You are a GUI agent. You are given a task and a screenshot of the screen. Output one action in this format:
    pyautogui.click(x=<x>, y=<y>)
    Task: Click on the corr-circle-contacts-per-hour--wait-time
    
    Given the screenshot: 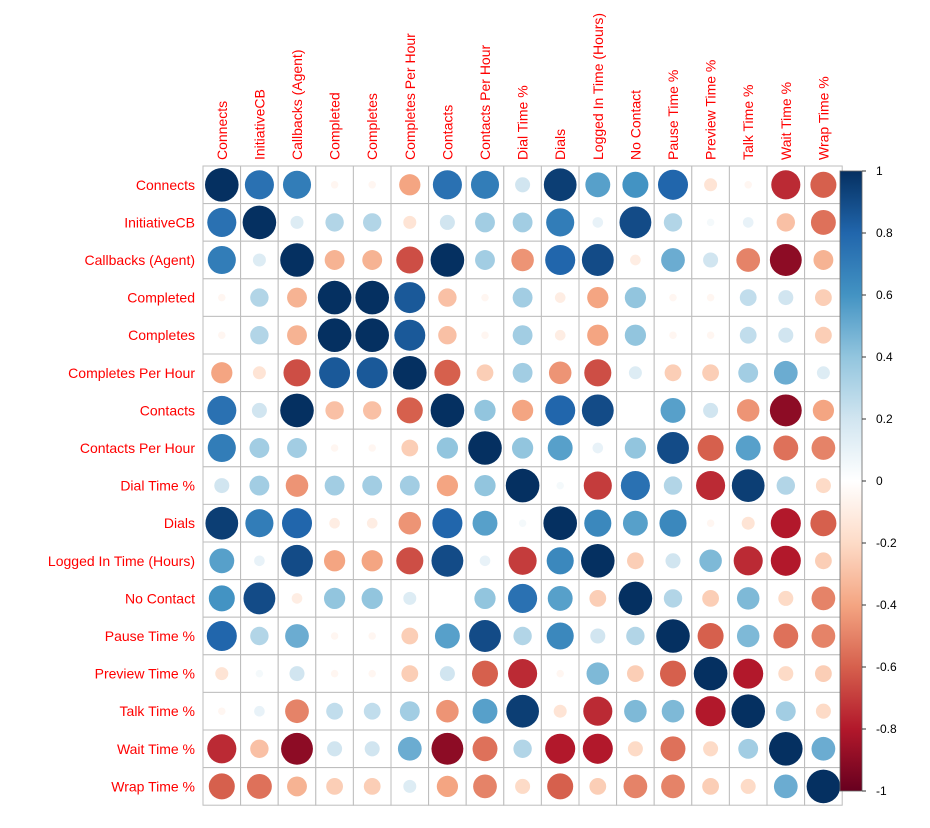 What is the action you would take?
    pyautogui.click(x=786, y=448)
    